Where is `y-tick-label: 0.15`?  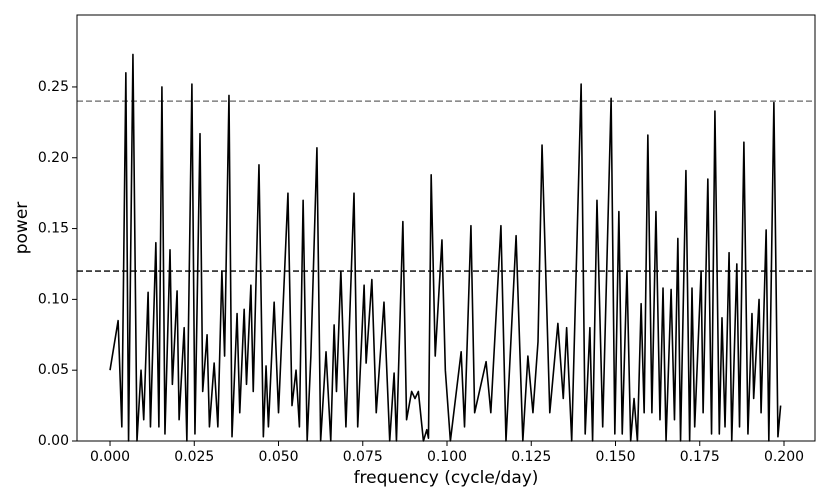
y-tick-label: 0.15 is located at coordinates (53, 229).